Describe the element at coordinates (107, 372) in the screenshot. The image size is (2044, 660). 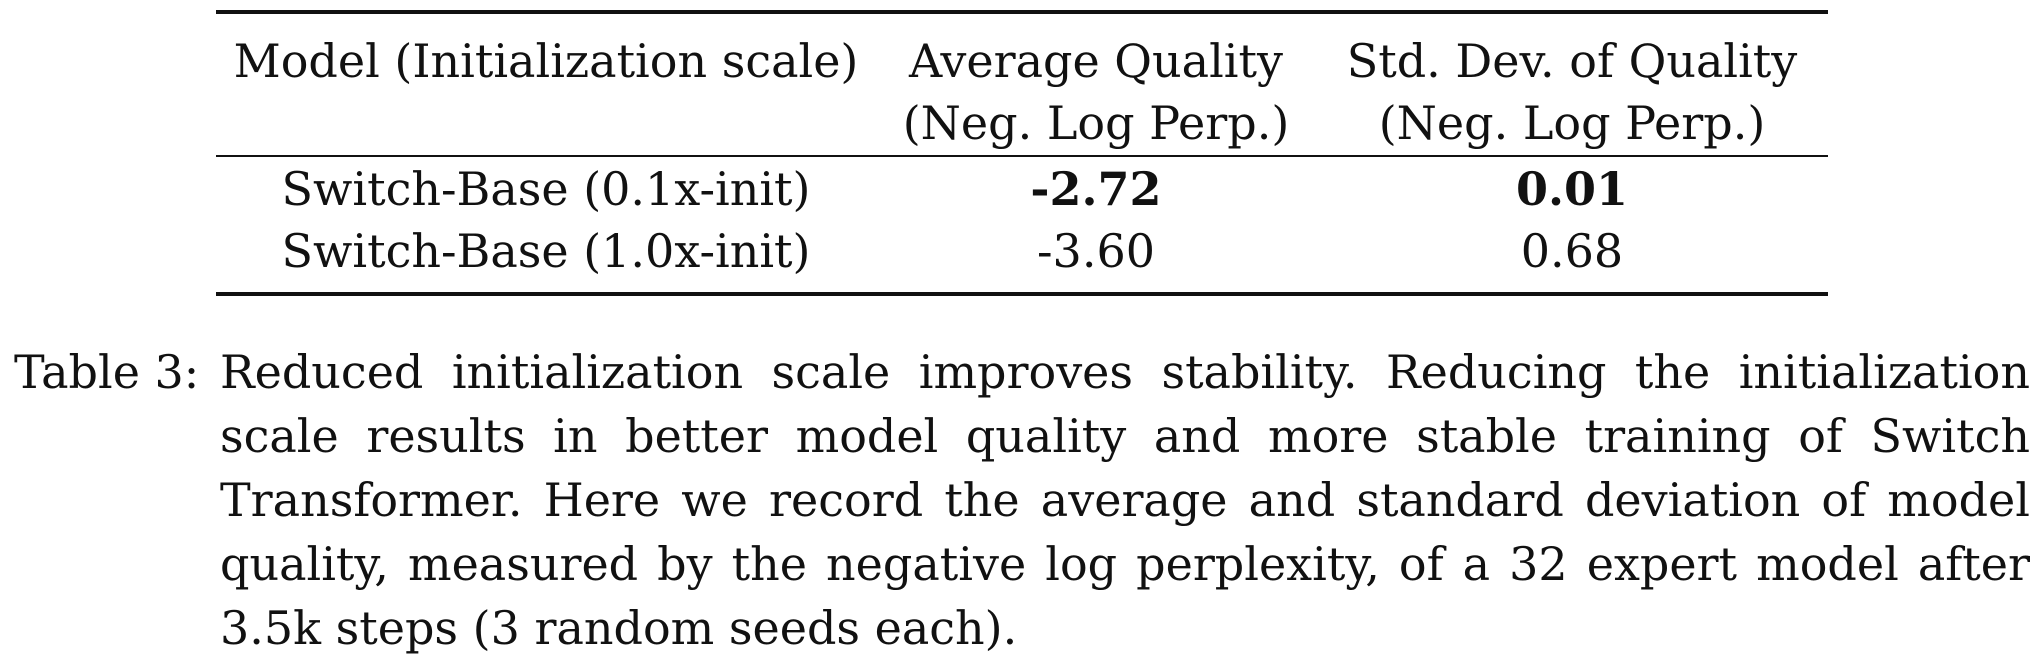
I see `caption-label: Table 3:` at that location.